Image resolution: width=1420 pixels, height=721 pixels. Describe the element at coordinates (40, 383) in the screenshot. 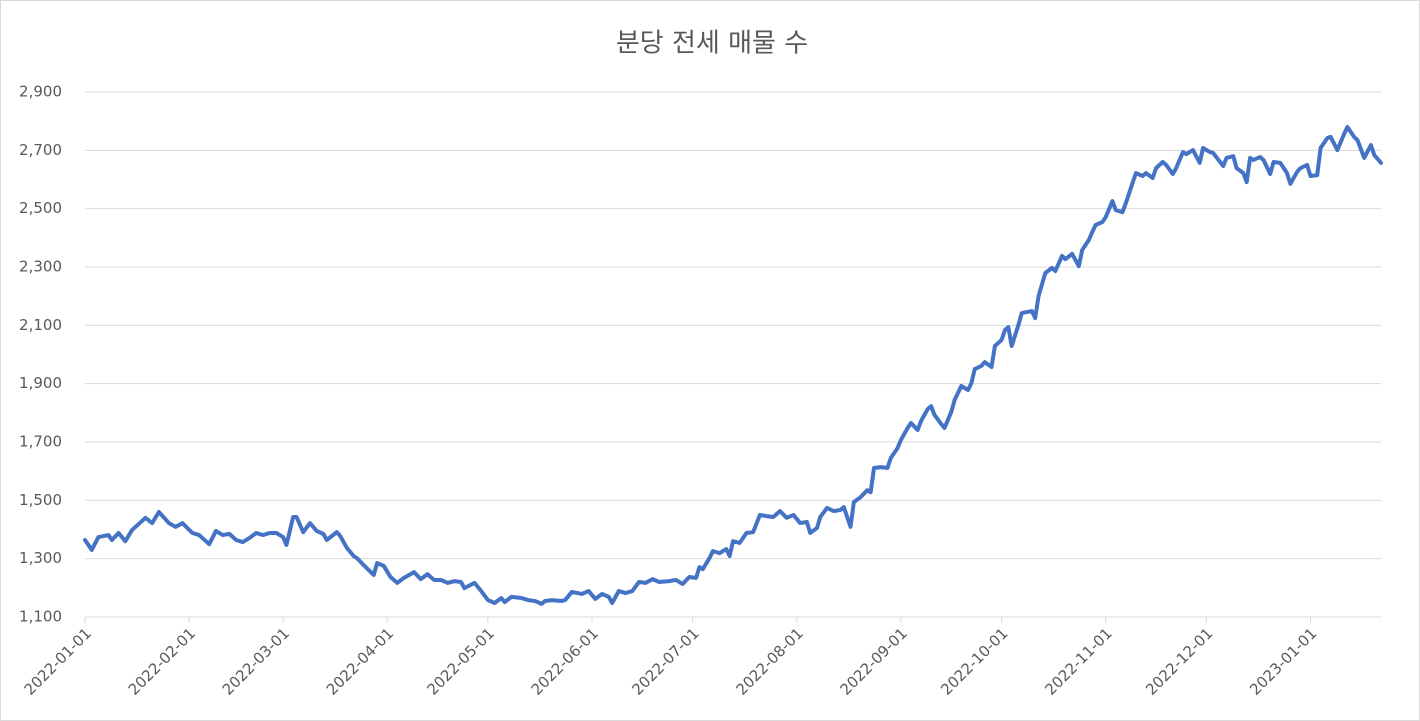

I see `y-tick-label: 1,900` at that location.